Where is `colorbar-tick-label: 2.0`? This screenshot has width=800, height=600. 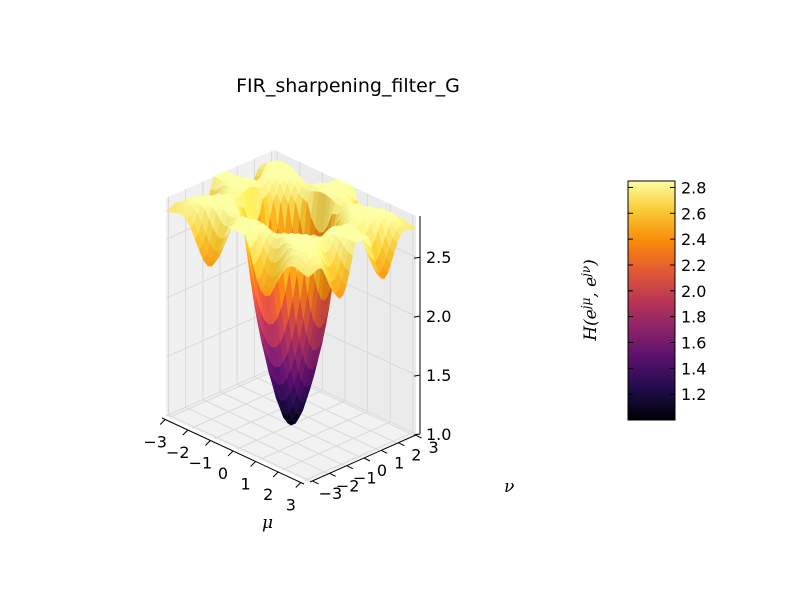 colorbar-tick-label: 2.0 is located at coordinates (693, 291).